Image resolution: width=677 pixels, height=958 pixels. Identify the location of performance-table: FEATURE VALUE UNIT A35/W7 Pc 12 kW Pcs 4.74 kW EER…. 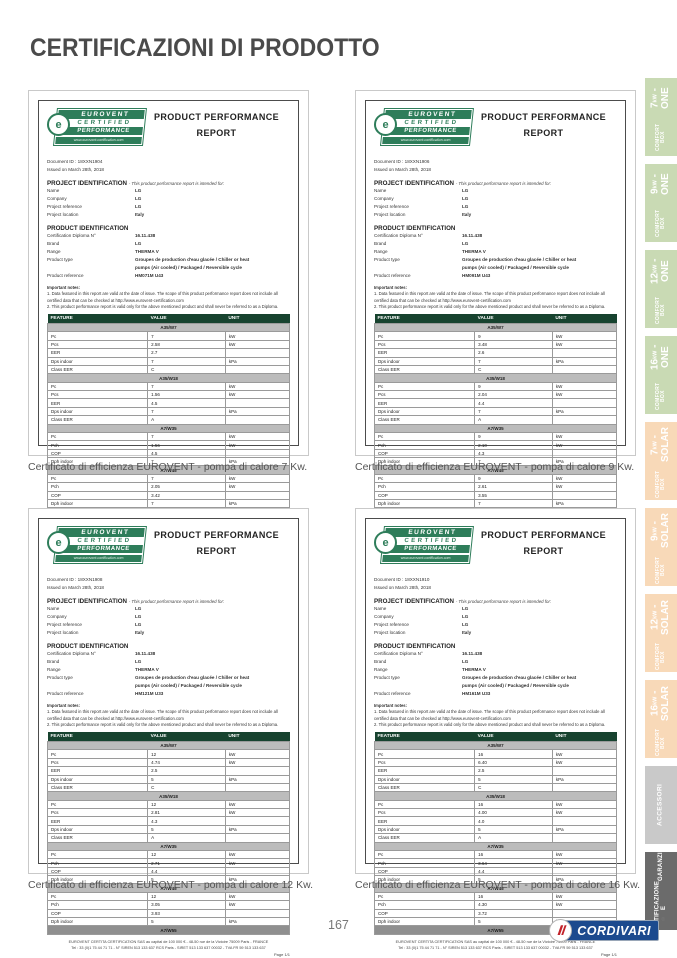
(168, 833).